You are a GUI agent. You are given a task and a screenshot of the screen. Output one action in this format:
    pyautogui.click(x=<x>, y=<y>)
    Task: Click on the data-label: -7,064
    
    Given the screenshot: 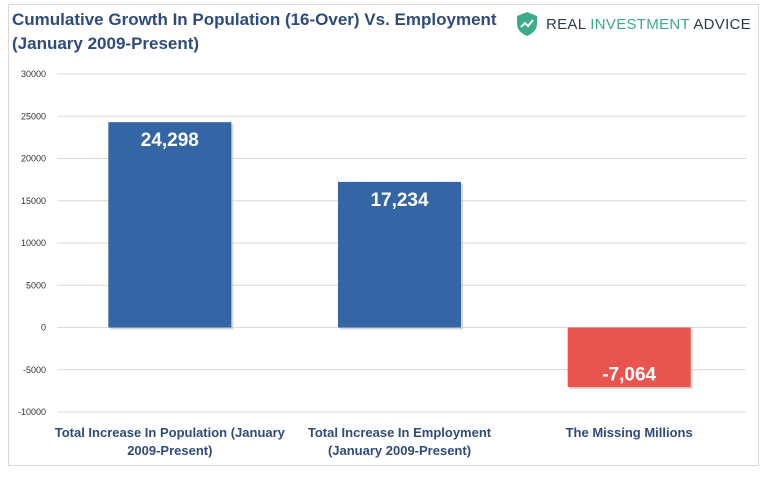 What is the action you would take?
    pyautogui.click(x=629, y=375)
    